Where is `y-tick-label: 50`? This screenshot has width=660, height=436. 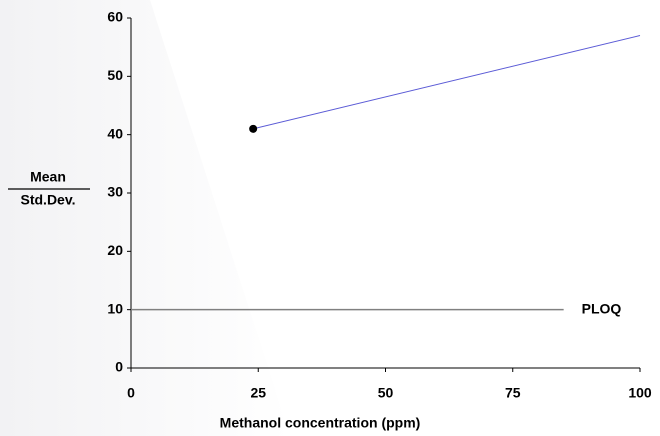 y-tick-label: 50 is located at coordinates (115, 75).